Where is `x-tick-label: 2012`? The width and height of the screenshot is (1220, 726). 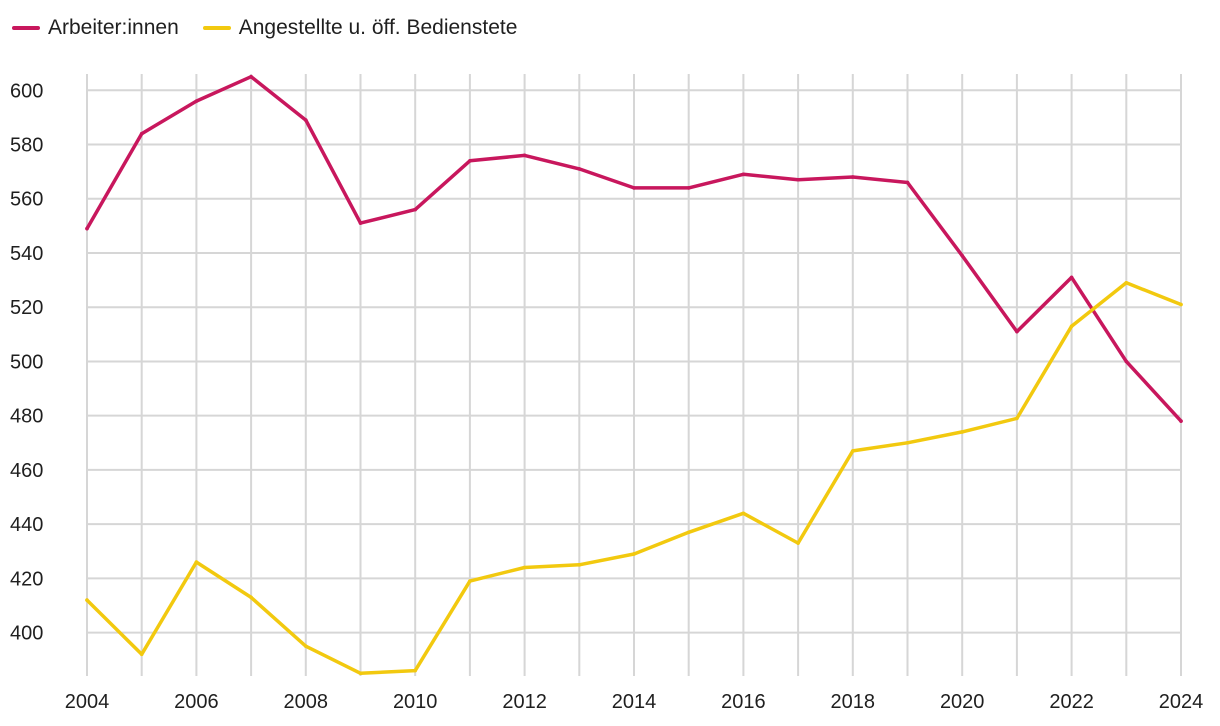 x-tick-label: 2012 is located at coordinates (524, 702).